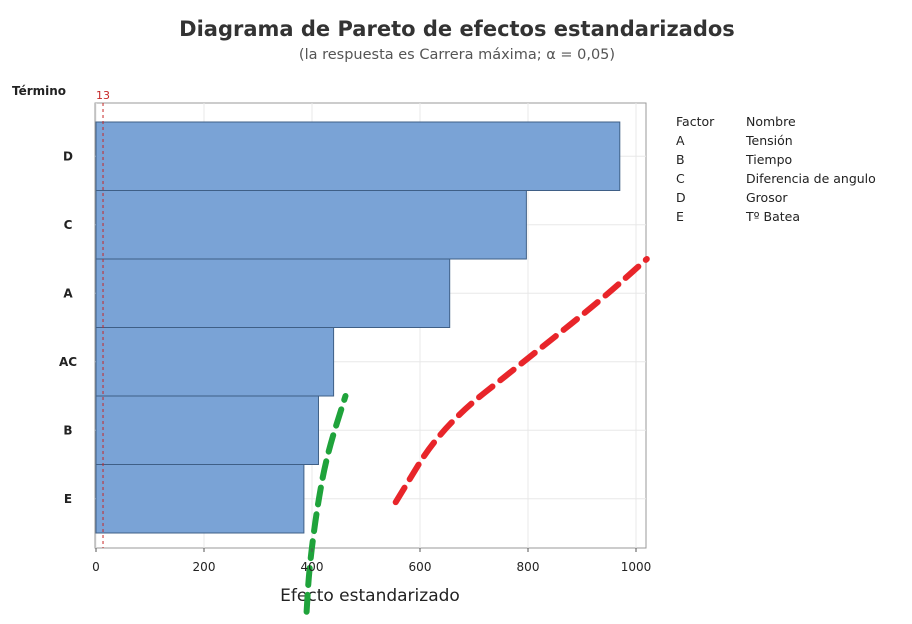 This screenshot has height=624, width=912. Describe the element at coordinates (680, 159) in the screenshot. I see `legend-factor-b: B` at that location.